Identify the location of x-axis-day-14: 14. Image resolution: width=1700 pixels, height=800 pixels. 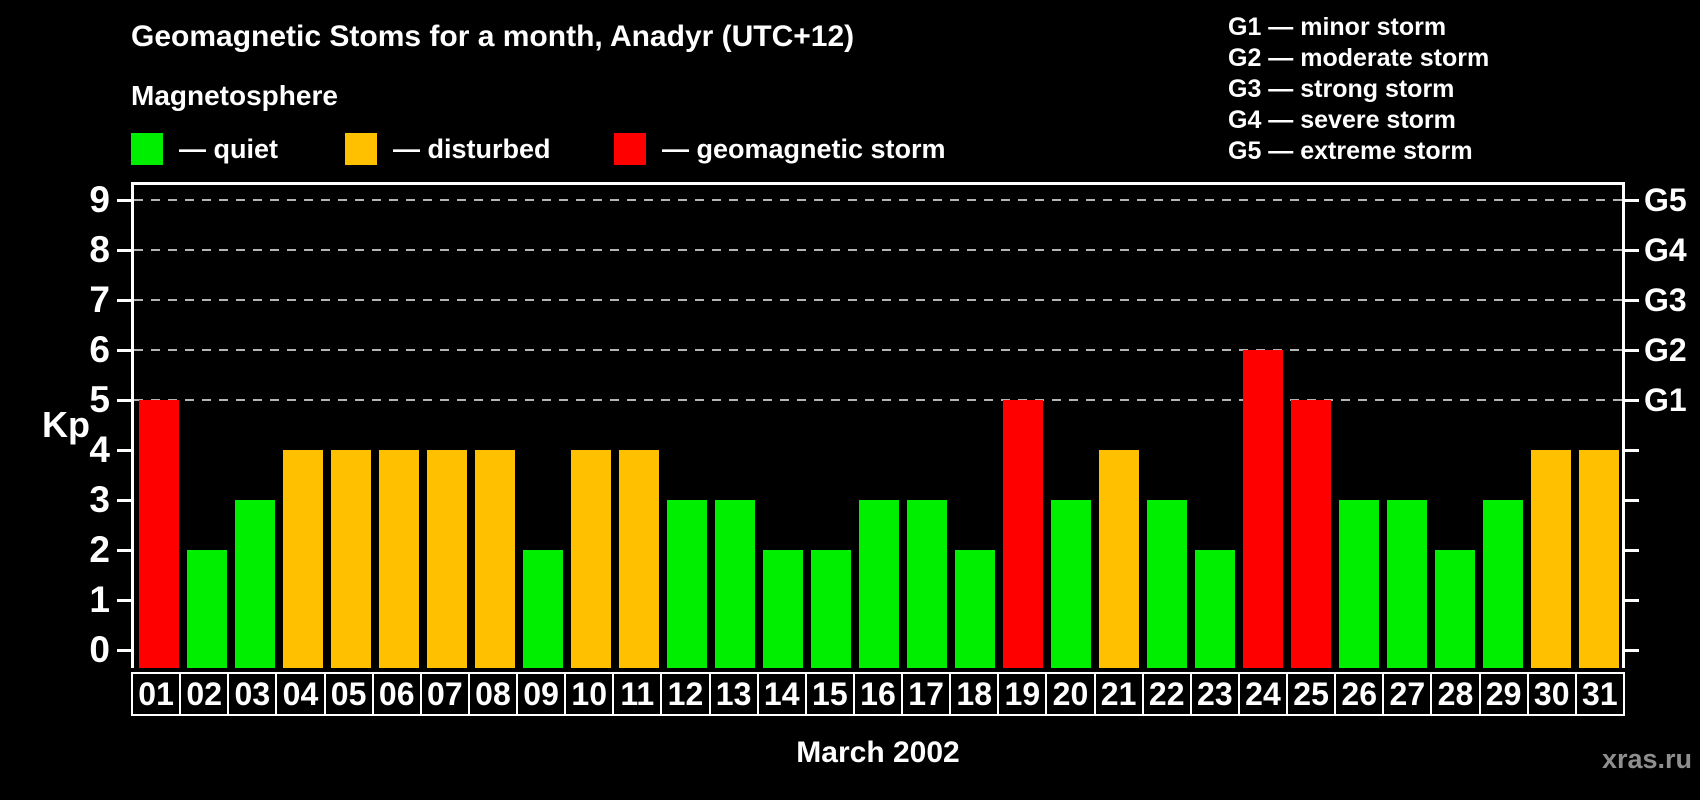
(781, 694).